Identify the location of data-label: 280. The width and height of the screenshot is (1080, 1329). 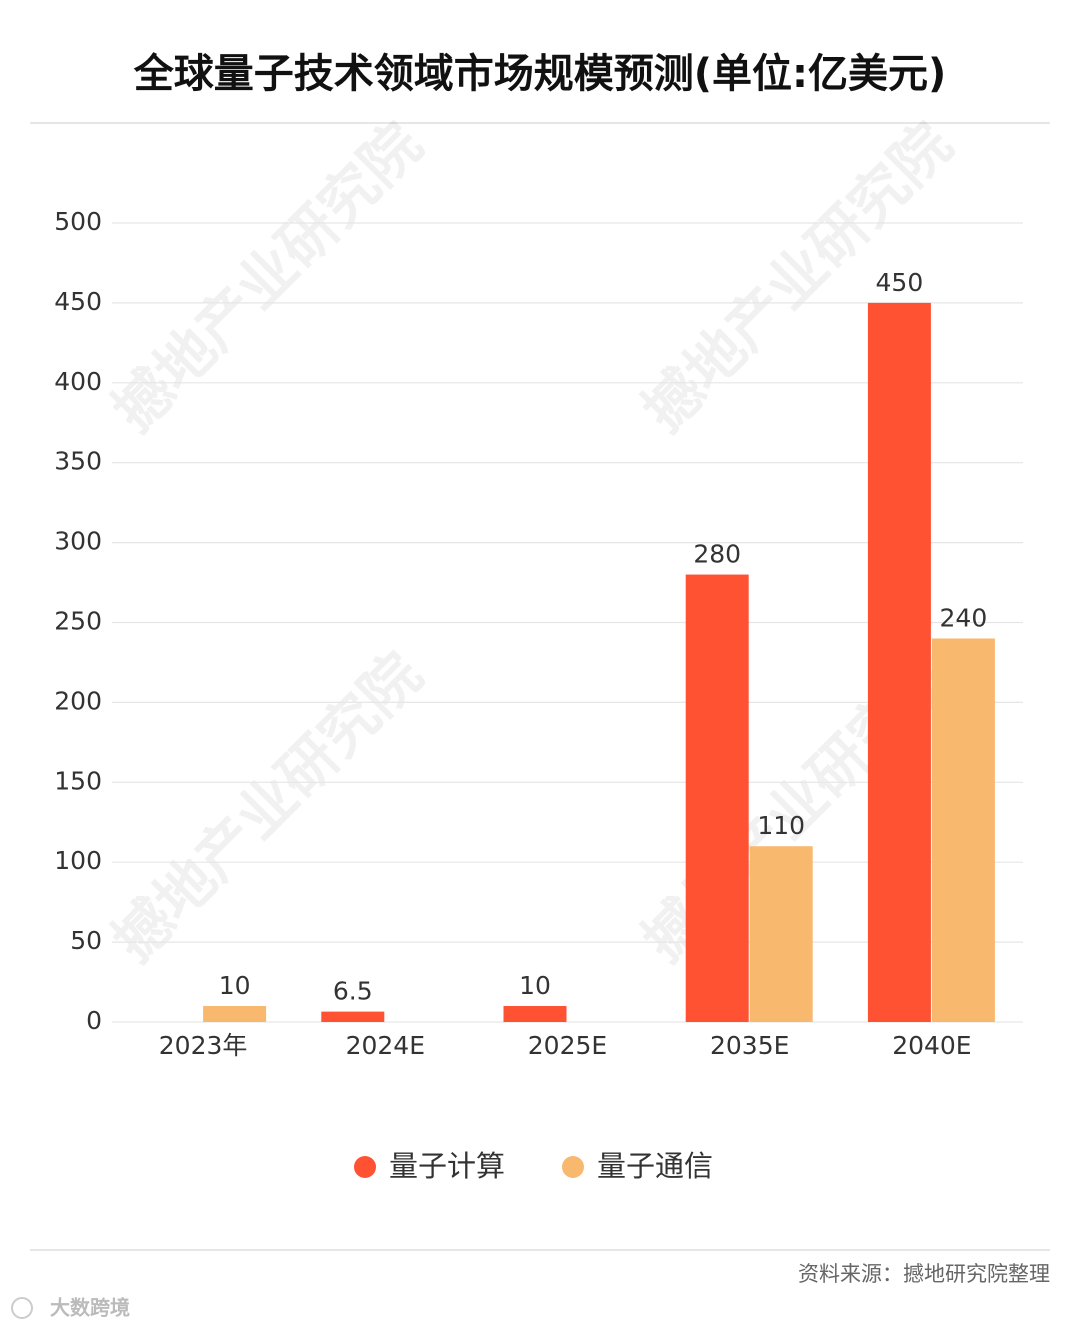
(717, 554).